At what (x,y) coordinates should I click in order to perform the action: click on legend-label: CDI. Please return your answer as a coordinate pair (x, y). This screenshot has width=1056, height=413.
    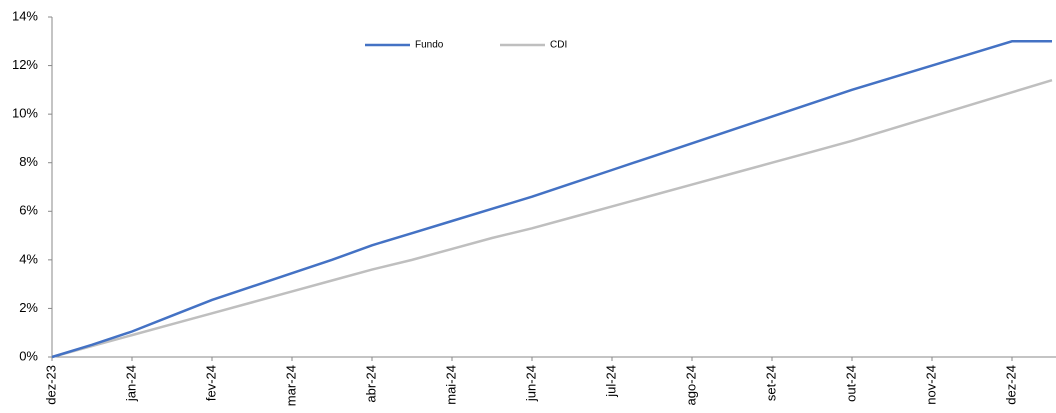
    Looking at the image, I should click on (558, 45).